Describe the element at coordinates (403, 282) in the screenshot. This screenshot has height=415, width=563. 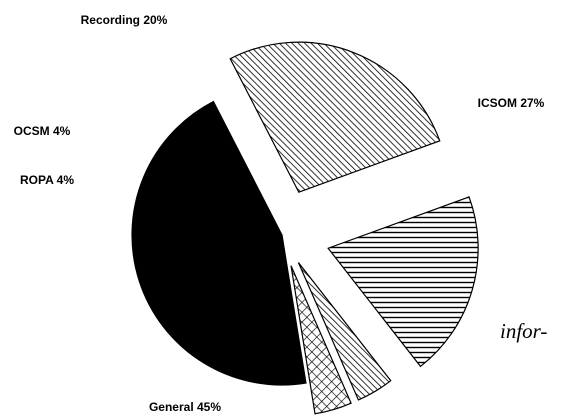
I see `pie-slice-recording` at that location.